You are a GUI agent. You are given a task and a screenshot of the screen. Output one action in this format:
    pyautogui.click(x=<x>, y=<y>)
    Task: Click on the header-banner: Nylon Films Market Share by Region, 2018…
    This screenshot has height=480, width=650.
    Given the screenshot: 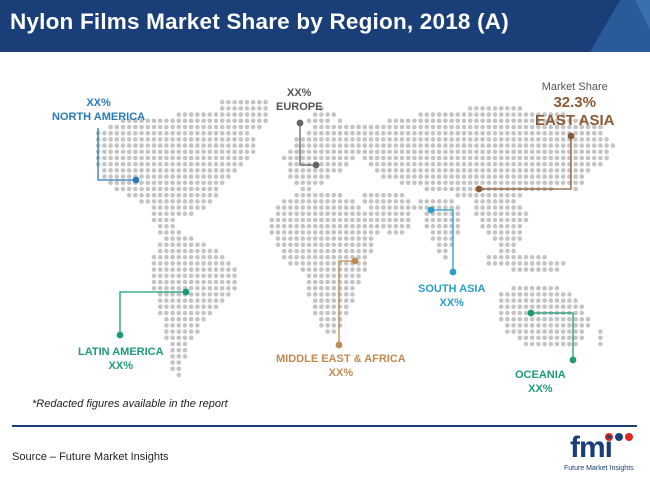 What is the action you would take?
    pyautogui.click(x=325, y=26)
    